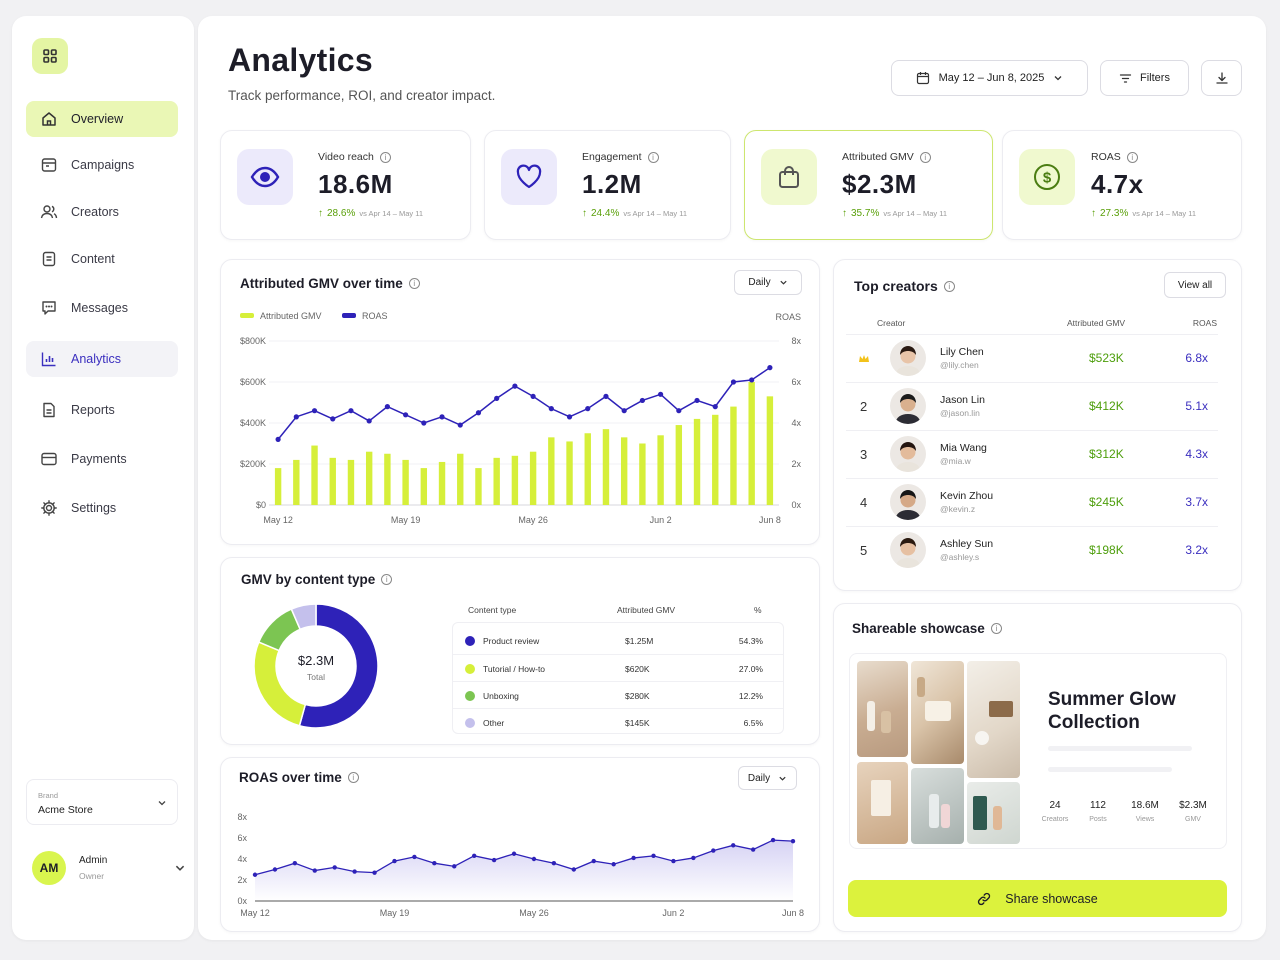 This screenshot has height=960, width=1280. I want to click on table-row: Tutorial / How-to $620K 27.0%, so click(618, 667).